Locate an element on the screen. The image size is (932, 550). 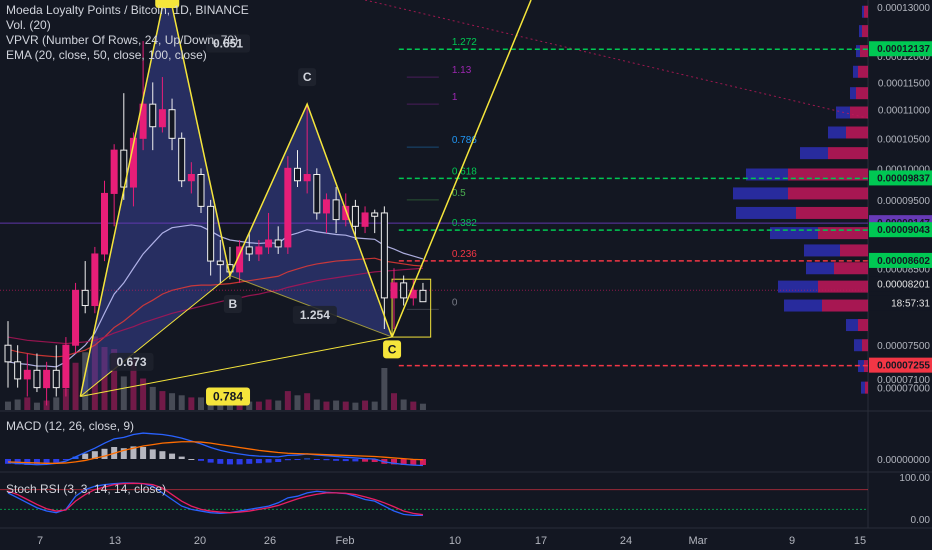
ema-indicator-label: EMA (20, close, 50, close, 100, close) is located at coordinates (106, 55).